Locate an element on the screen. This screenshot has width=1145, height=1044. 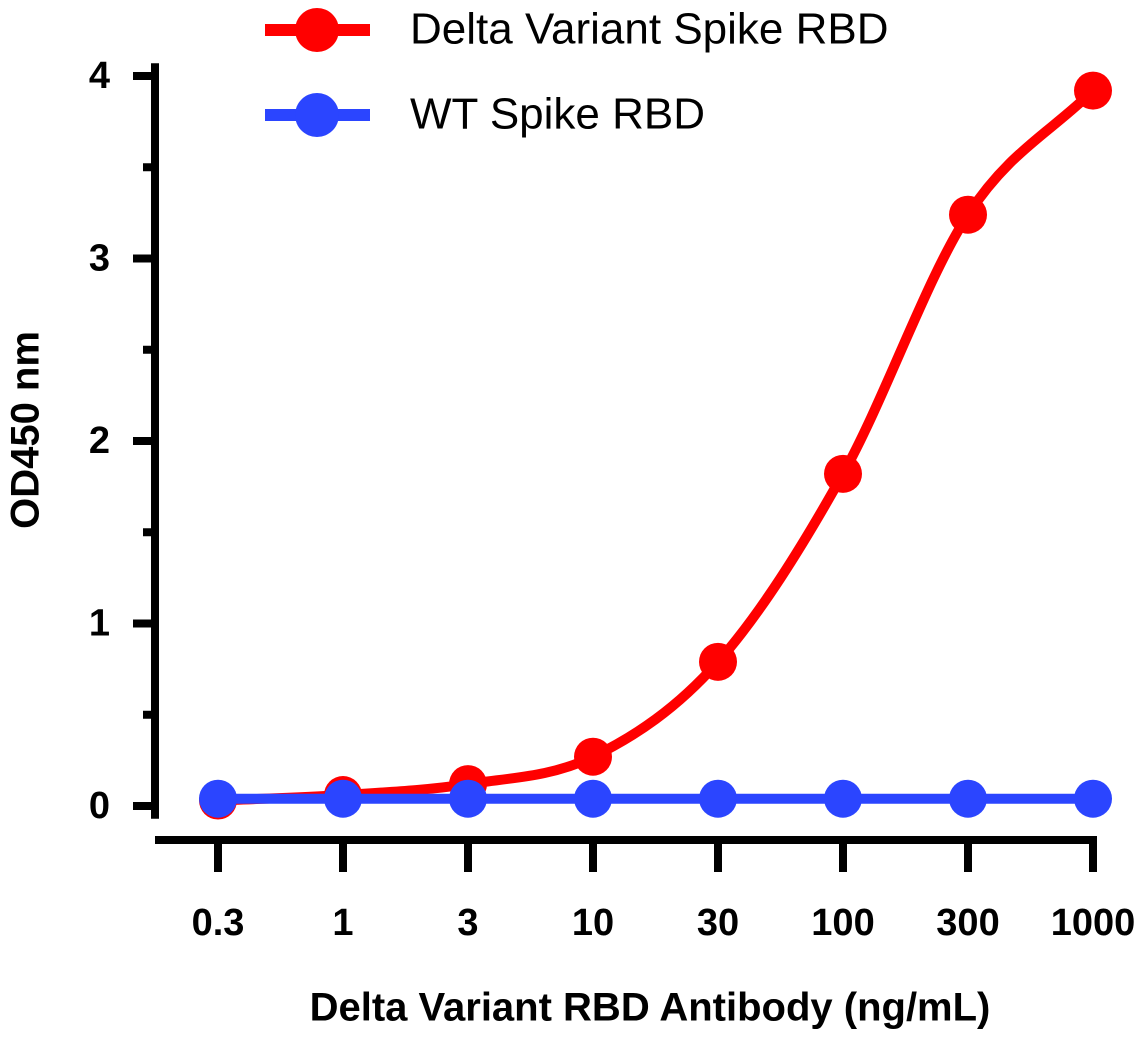
x-tick-label: 30 is located at coordinates (718, 923).